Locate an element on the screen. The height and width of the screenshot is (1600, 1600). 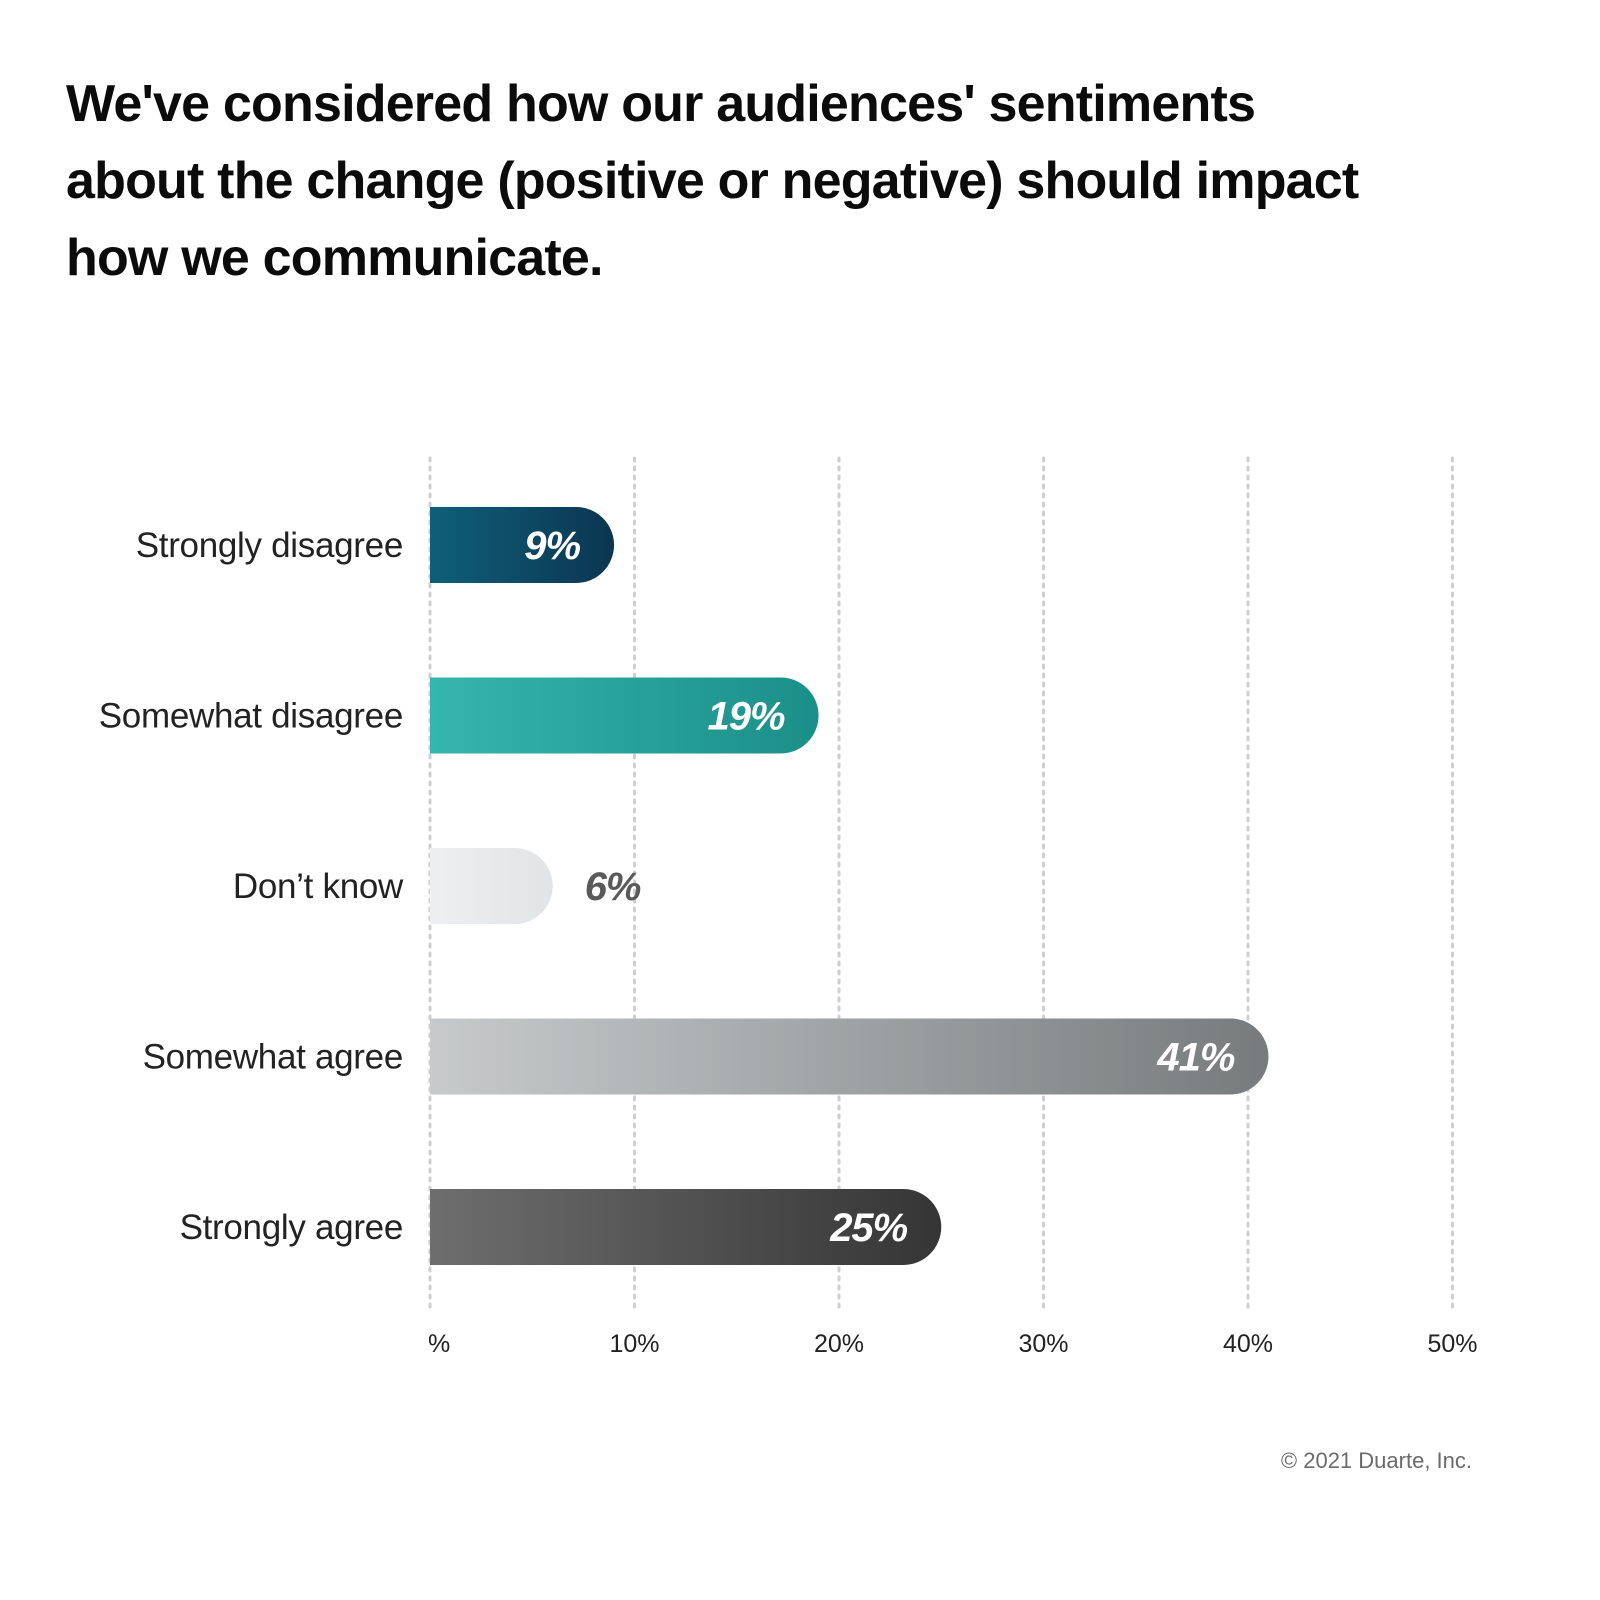
category-label: Strongly agree is located at coordinates (291, 1227).